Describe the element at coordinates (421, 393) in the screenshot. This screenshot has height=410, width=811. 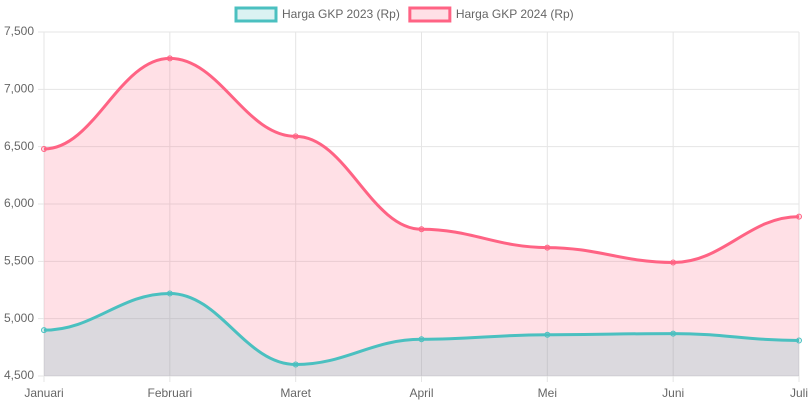
I see `x-tick-label: April` at that location.